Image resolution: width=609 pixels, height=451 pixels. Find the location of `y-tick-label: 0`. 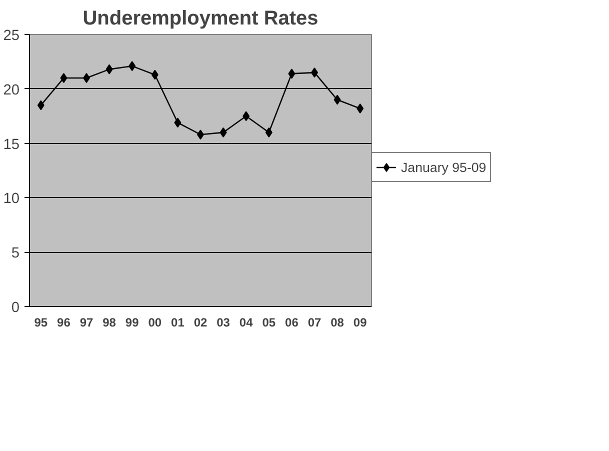

y-tick-label: 0 is located at coordinates (15, 308).